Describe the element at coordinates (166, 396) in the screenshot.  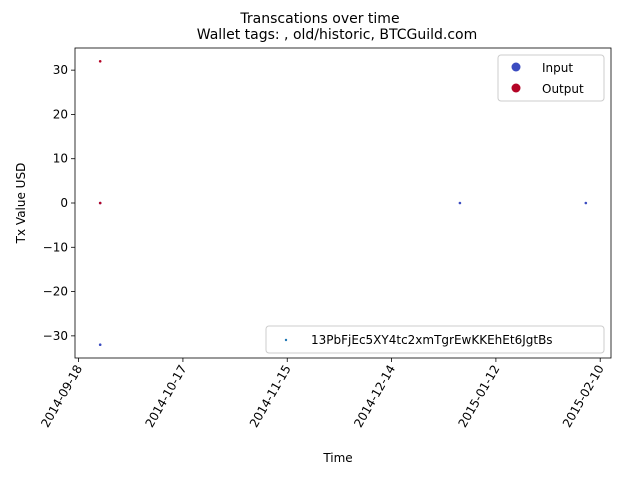
I see `x-tick-label: 2014-10-17` at that location.